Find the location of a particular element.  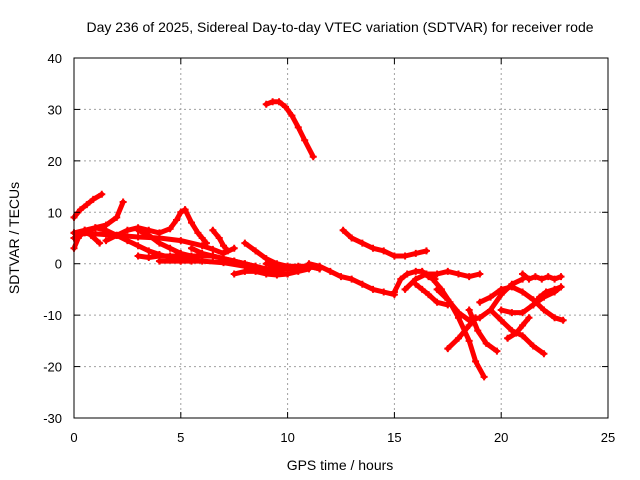

y-axis-label: SDTVAR / TECUs is located at coordinates (14, 238).